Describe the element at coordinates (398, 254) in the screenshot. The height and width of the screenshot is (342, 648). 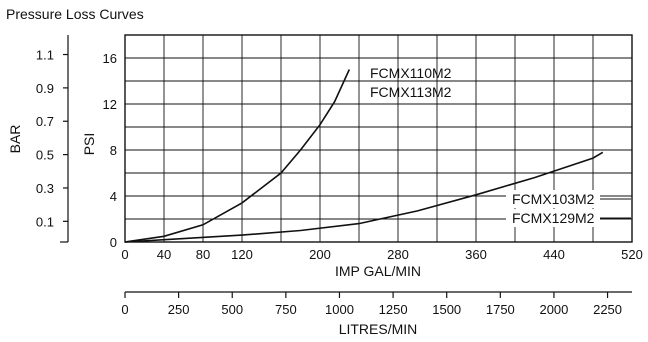
I see `gal-tick-label: 280` at that location.